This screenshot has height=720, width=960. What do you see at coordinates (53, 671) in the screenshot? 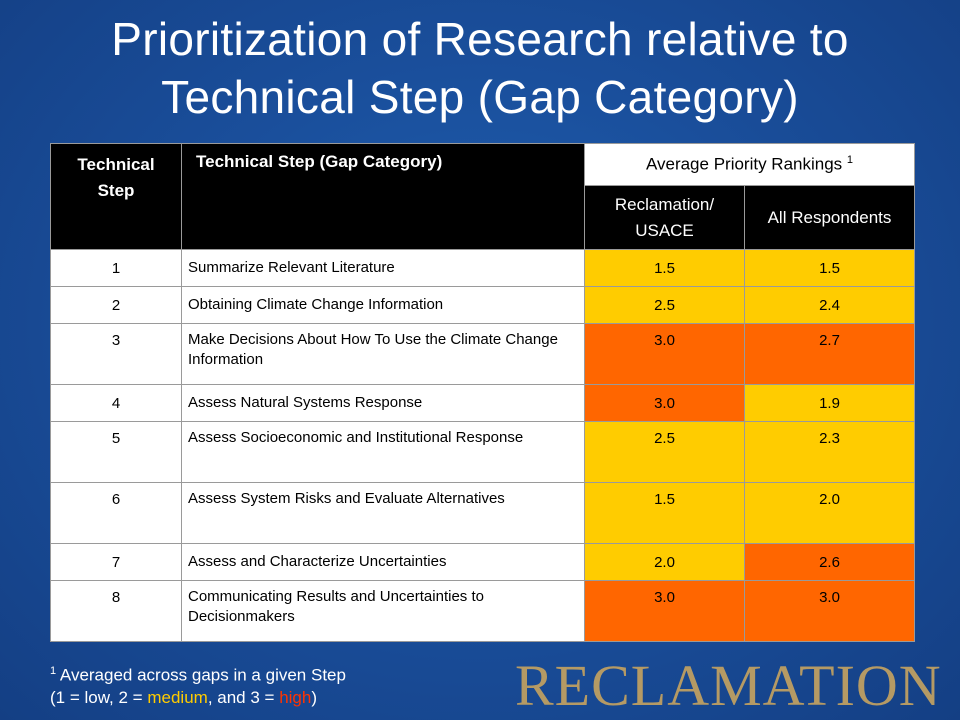
I see `footnote-marker: 1` at bounding box center [53, 671].